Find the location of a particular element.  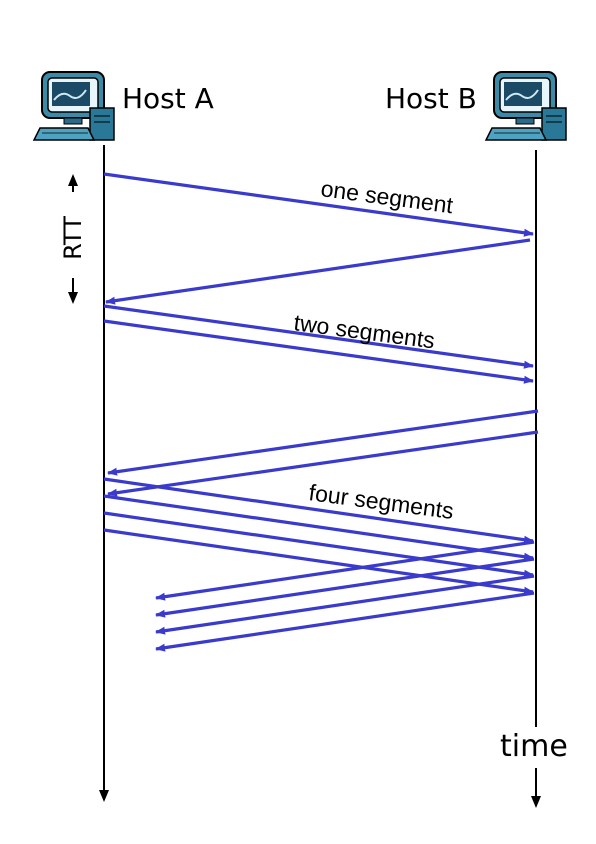

host-a-label: Host A is located at coordinates (168, 98).